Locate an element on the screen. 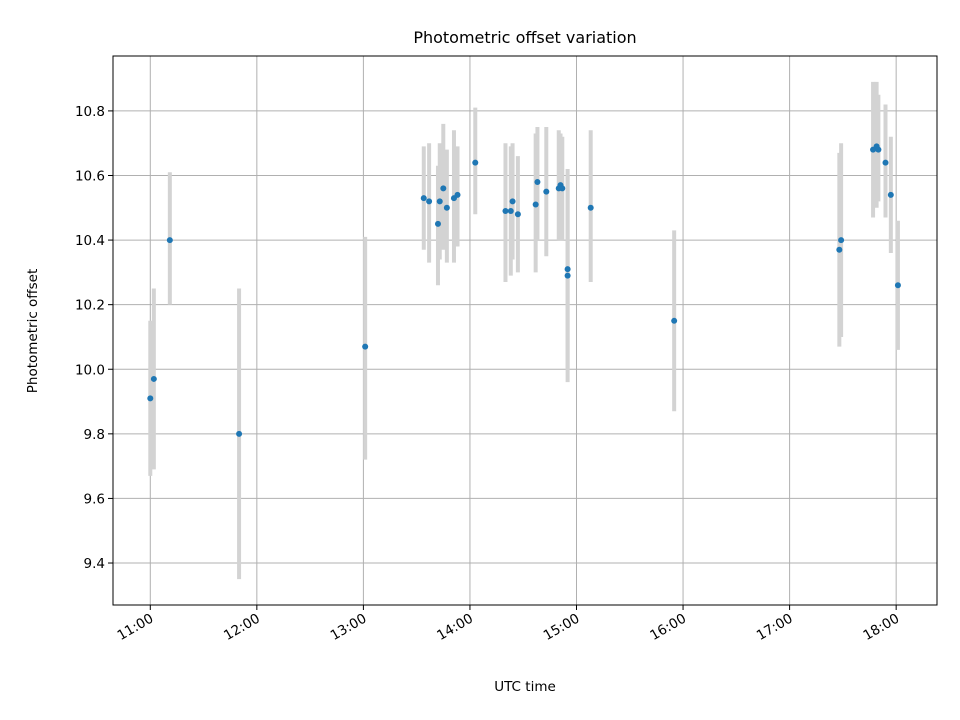  y-tick-label: 10.4 is located at coordinates (90, 241).